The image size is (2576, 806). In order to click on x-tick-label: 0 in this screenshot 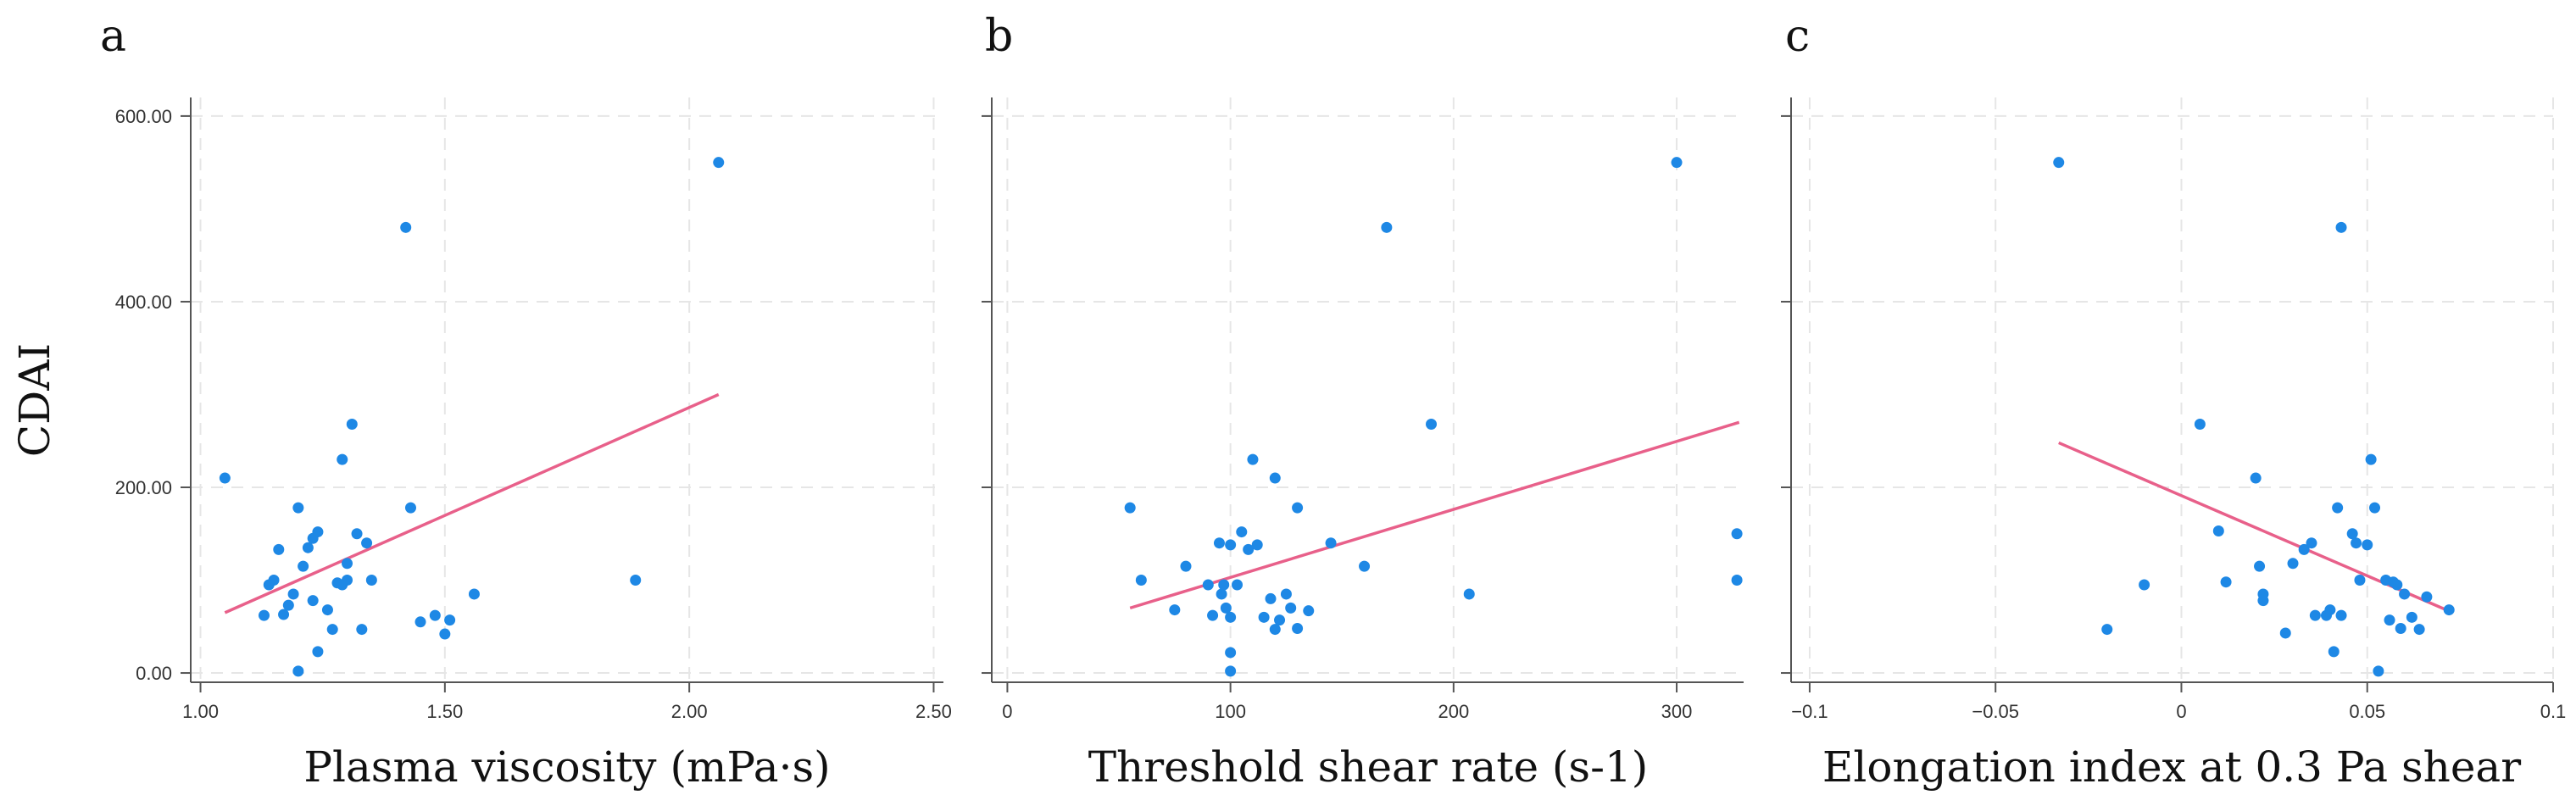, I will do `click(1007, 711)`.